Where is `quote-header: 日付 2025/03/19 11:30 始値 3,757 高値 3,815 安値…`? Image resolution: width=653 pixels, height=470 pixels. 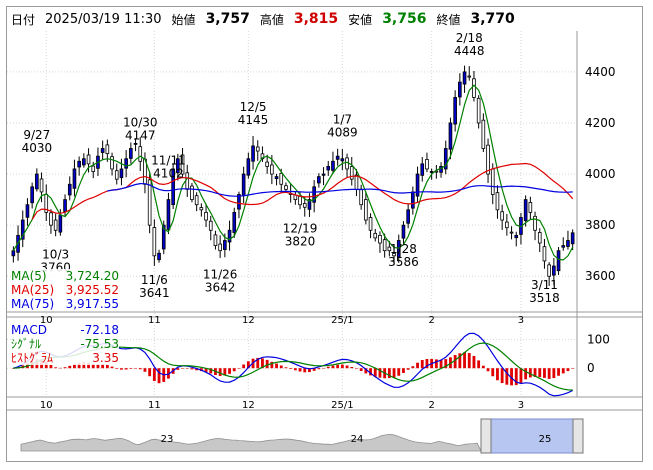
quote-header: 日付 2025/03/19 11:30 始値 3,757 高値 3,815 安値… is located at coordinates (324, 19).